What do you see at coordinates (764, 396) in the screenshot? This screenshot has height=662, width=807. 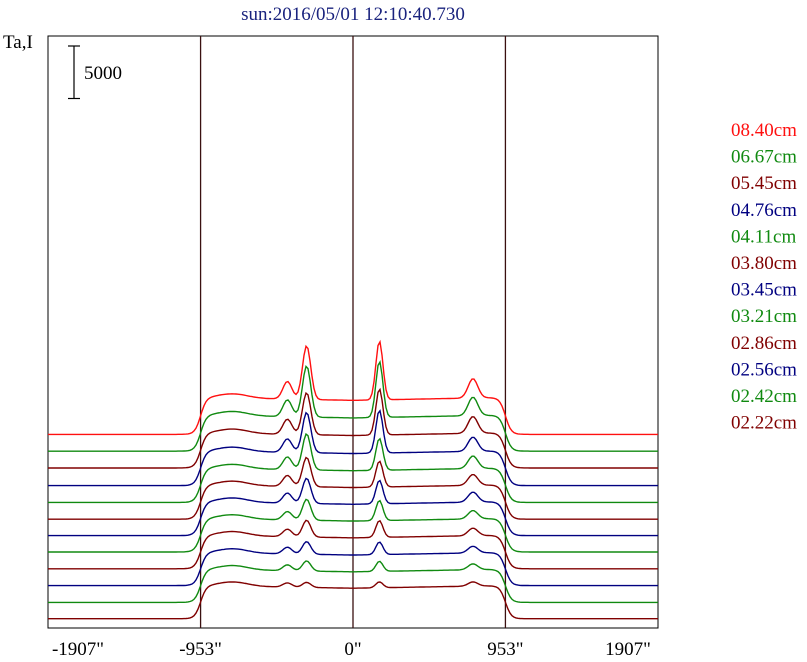 I see `legend-entry: 02.42cm` at bounding box center [764, 396].